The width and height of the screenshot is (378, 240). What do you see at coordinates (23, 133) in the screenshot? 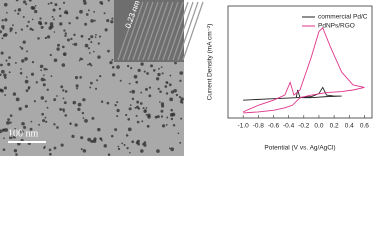
I see `scale-label: 100 nm` at bounding box center [23, 133].